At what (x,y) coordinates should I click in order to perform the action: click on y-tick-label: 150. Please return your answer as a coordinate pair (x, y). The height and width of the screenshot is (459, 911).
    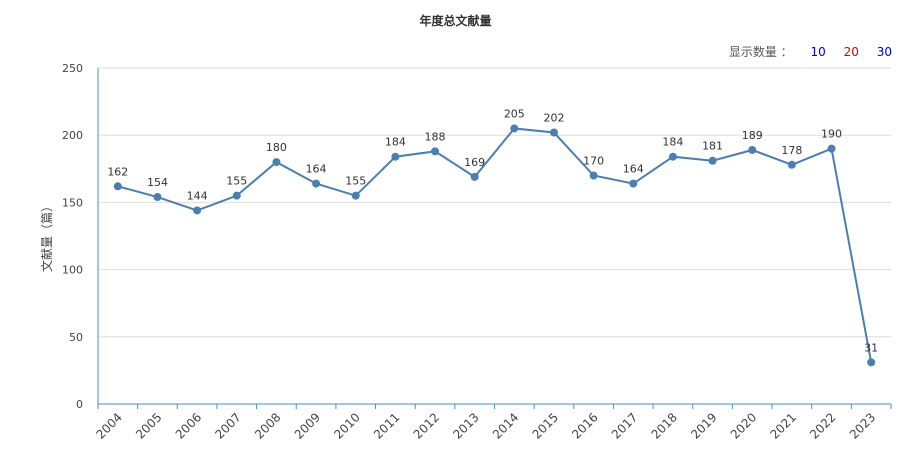
    Looking at the image, I should click on (72, 202).